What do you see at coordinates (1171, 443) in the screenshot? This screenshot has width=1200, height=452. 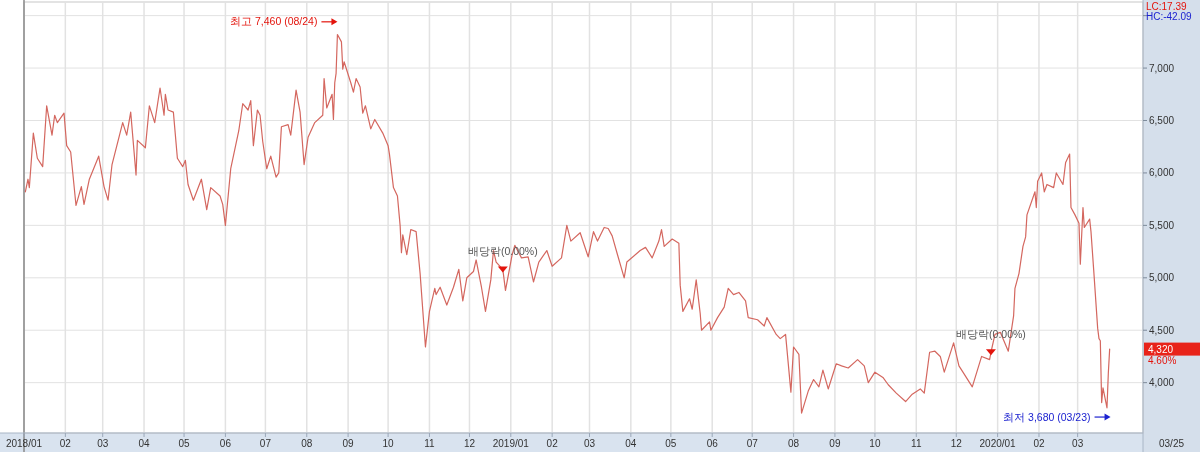 I see `text: 03/25` at bounding box center [1171, 443].